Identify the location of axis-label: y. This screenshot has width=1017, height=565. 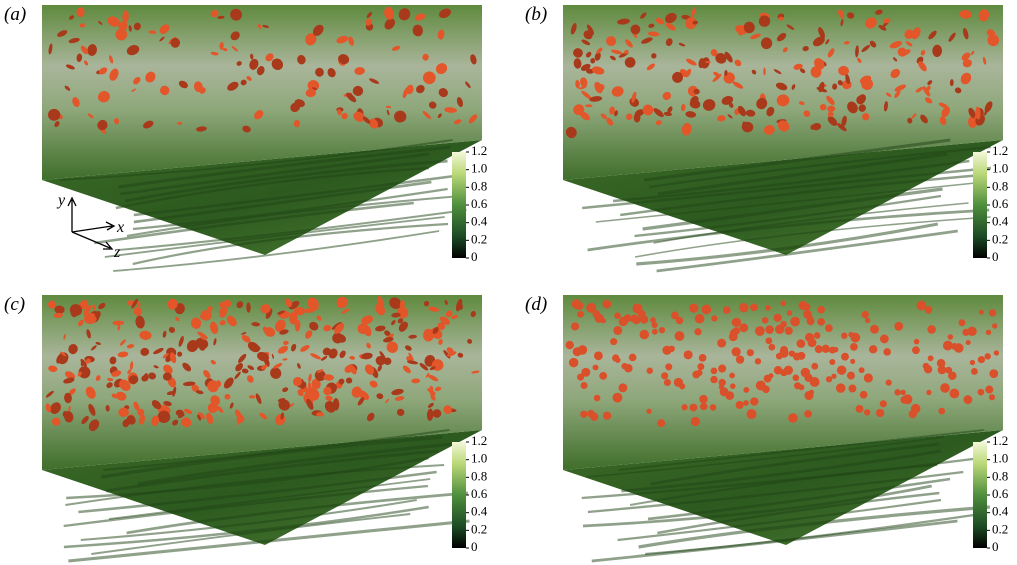
(61, 200).